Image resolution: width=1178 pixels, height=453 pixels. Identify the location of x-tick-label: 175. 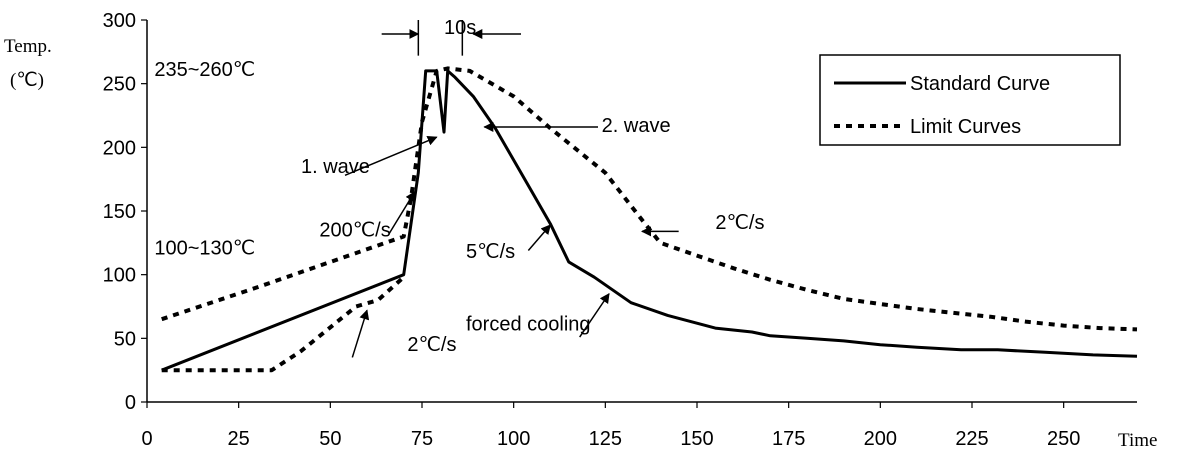
(788, 439).